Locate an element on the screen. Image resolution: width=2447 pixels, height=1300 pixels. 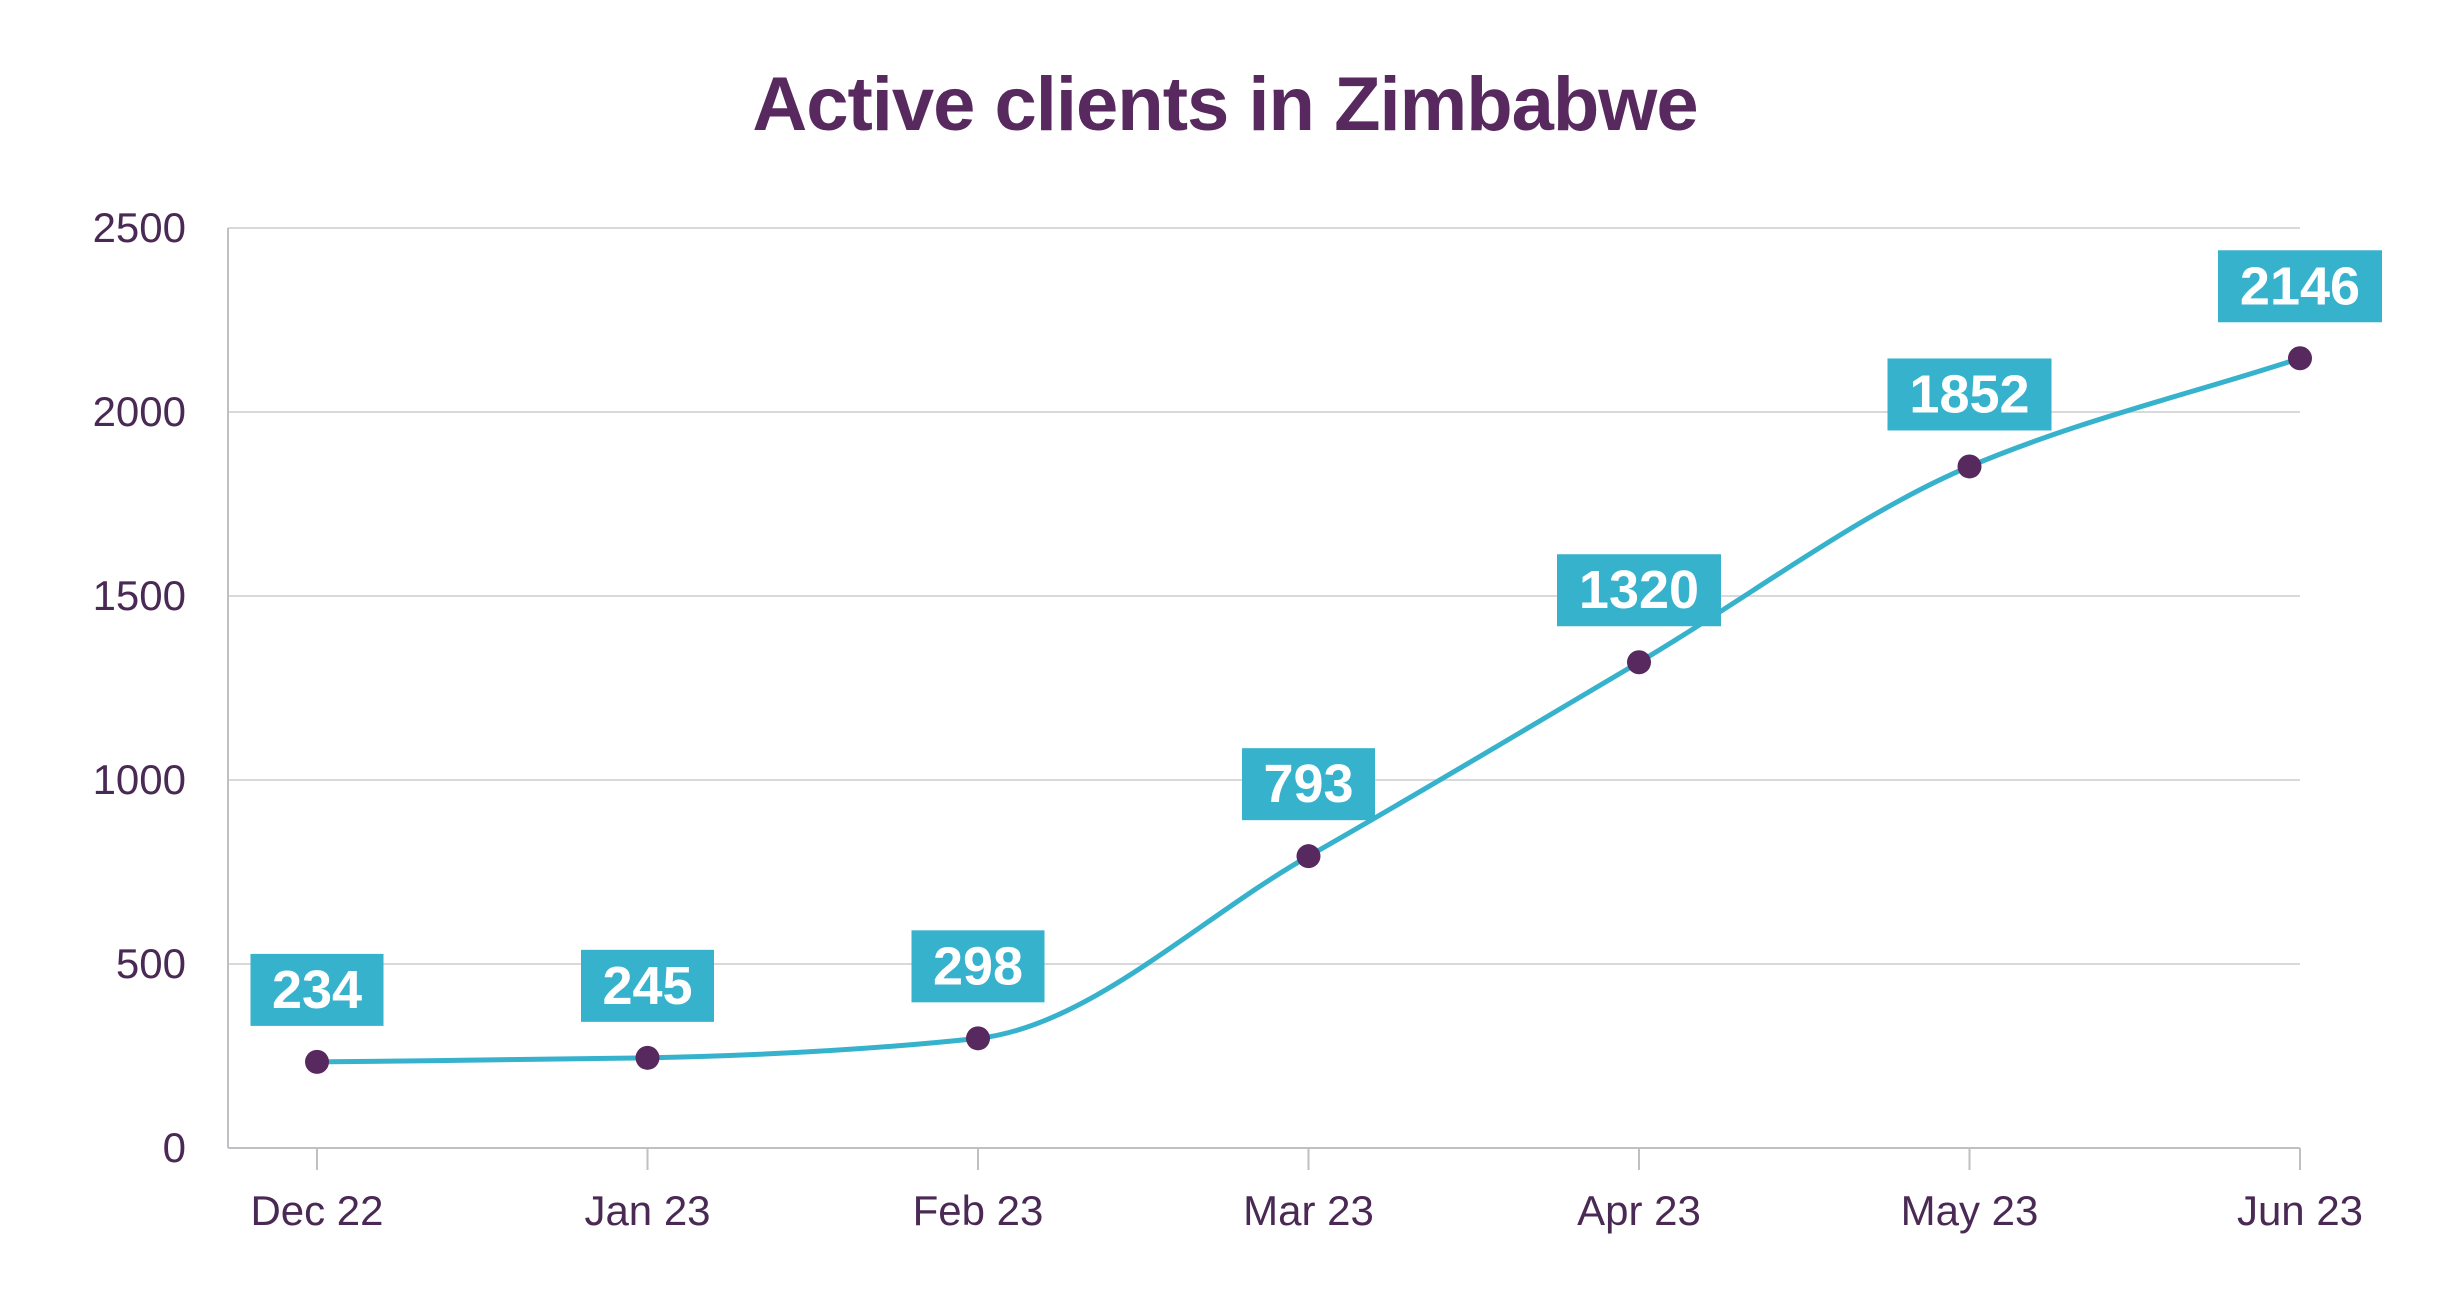
y-tick-label: 500 is located at coordinates (151, 963).